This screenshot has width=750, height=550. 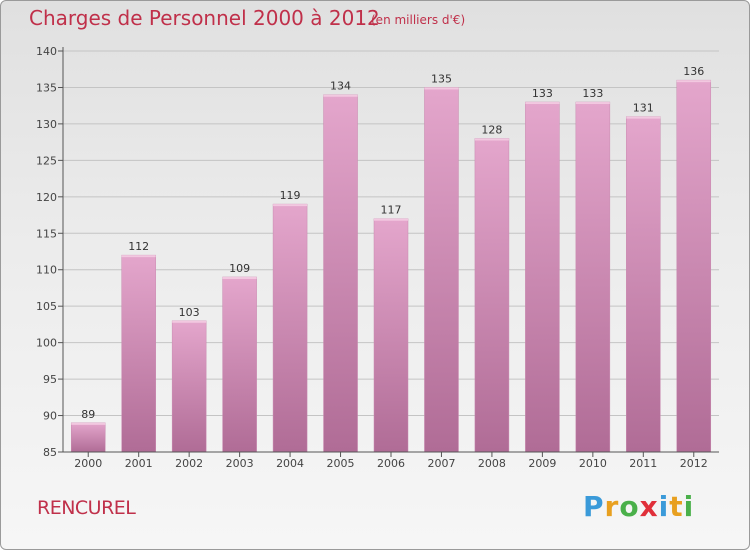 What do you see at coordinates (643, 463) in the screenshot?
I see `x-tick-label: 2011` at bounding box center [643, 463].